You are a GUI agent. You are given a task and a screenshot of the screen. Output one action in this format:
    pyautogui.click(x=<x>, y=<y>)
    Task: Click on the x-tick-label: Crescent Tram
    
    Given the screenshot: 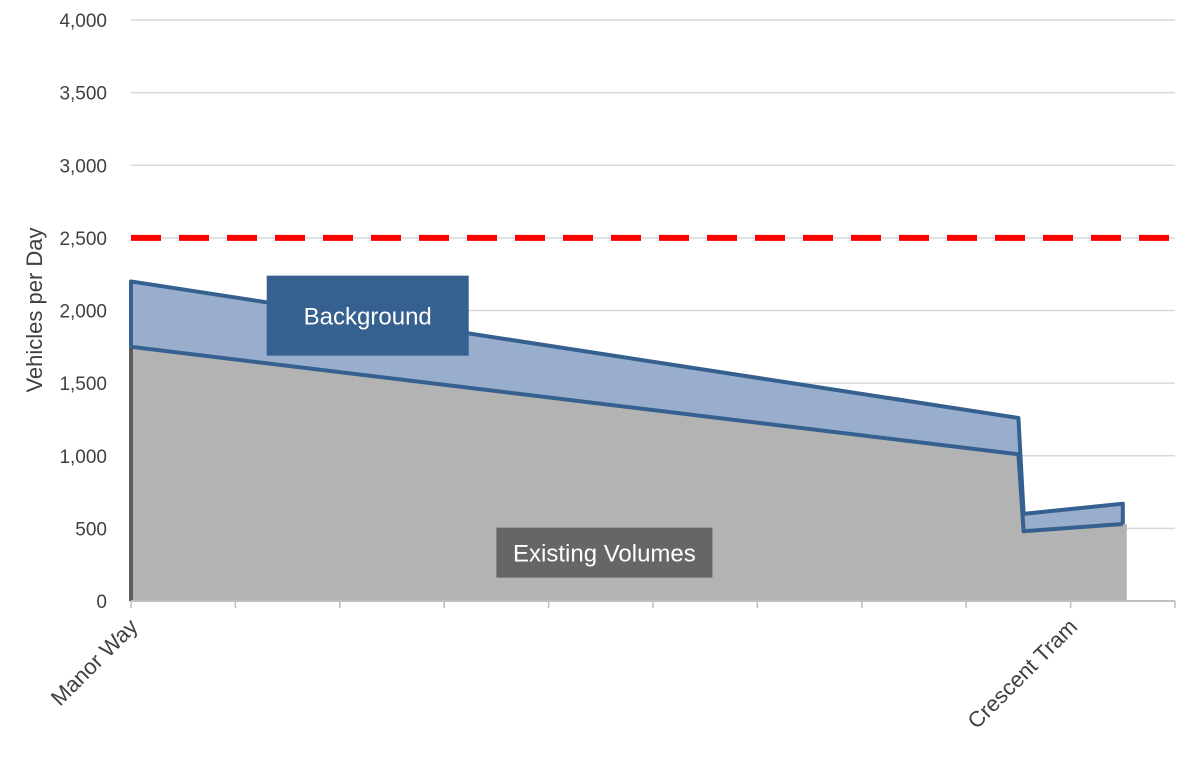 What is the action you would take?
    pyautogui.click(x=1022, y=674)
    